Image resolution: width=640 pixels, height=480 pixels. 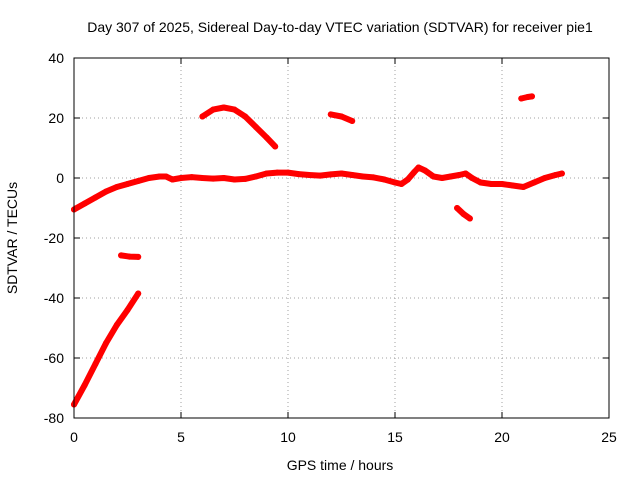 I want to click on series-line, so click(x=318, y=188).